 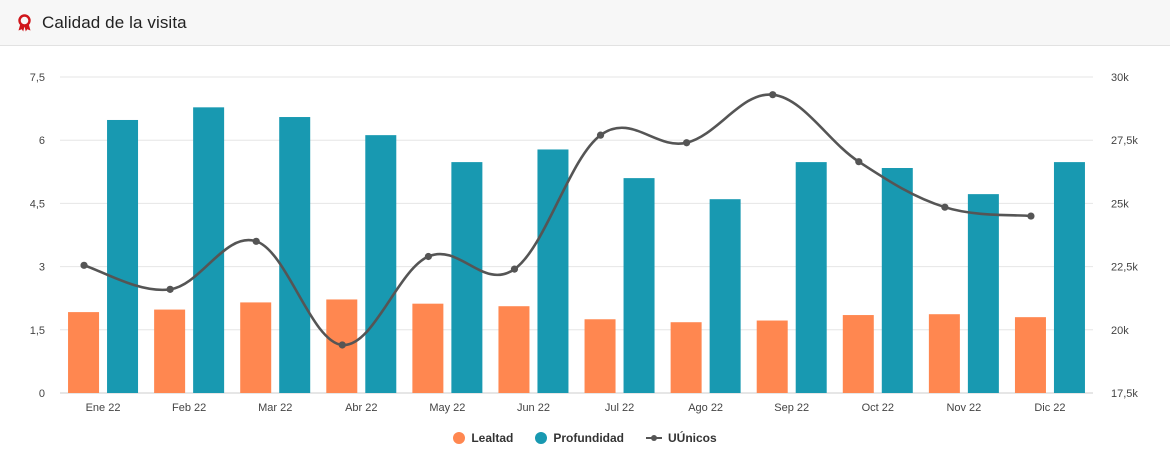 I want to click on right-tick-label: 30k, so click(x=1120, y=78).